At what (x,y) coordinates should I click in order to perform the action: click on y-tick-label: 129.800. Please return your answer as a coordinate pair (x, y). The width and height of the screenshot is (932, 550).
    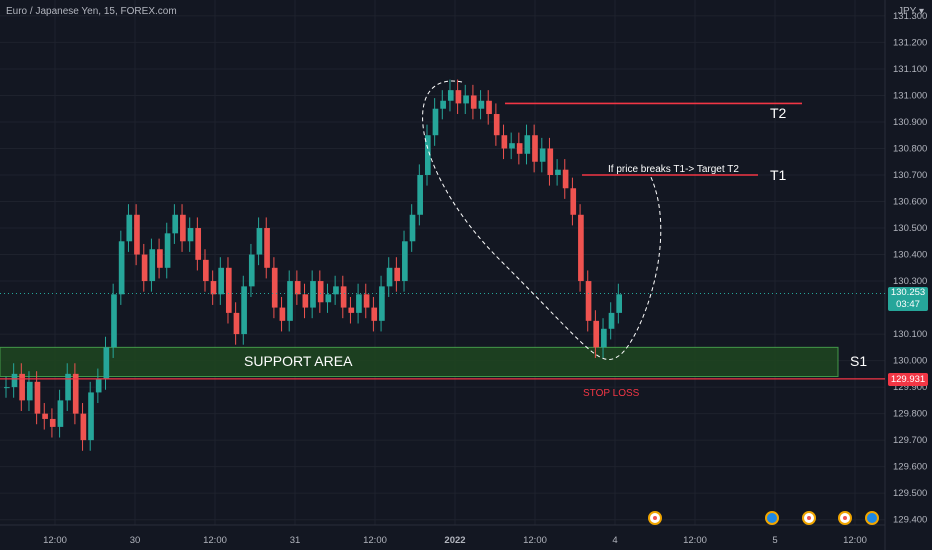
    Looking at the image, I should click on (910, 414).